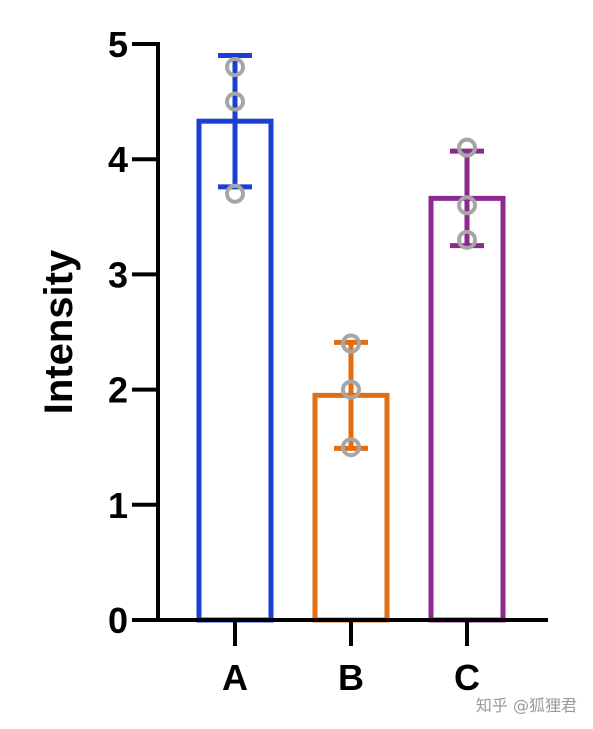  I want to click on x-axis-ticks: A B C, so click(351, 659).